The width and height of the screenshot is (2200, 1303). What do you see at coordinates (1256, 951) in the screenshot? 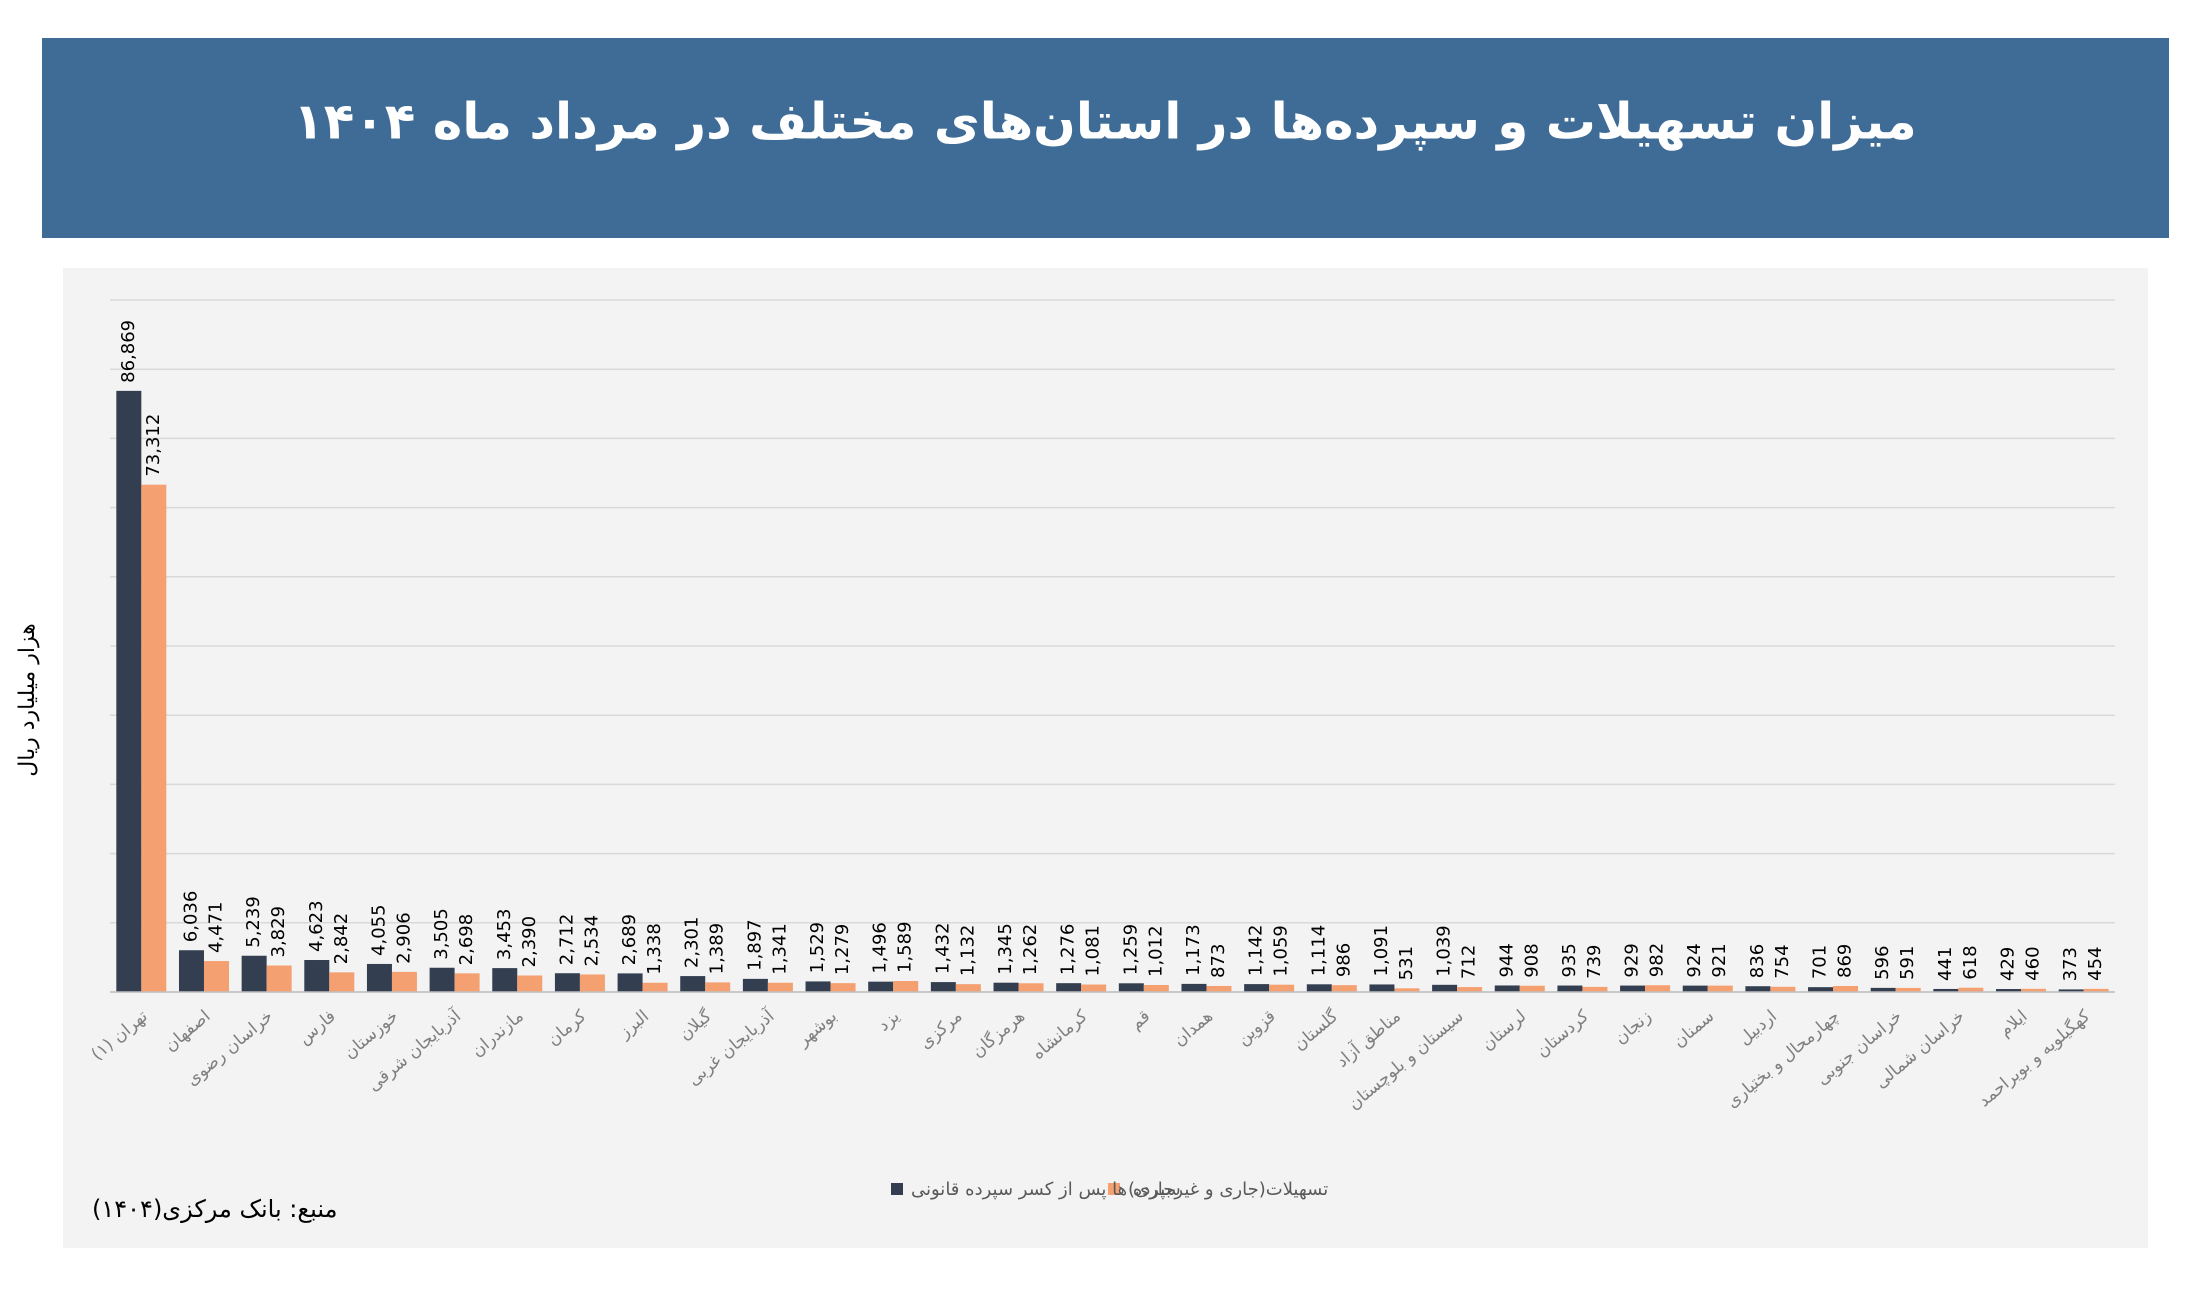
I see `value-label: 1,142` at bounding box center [1256, 951].